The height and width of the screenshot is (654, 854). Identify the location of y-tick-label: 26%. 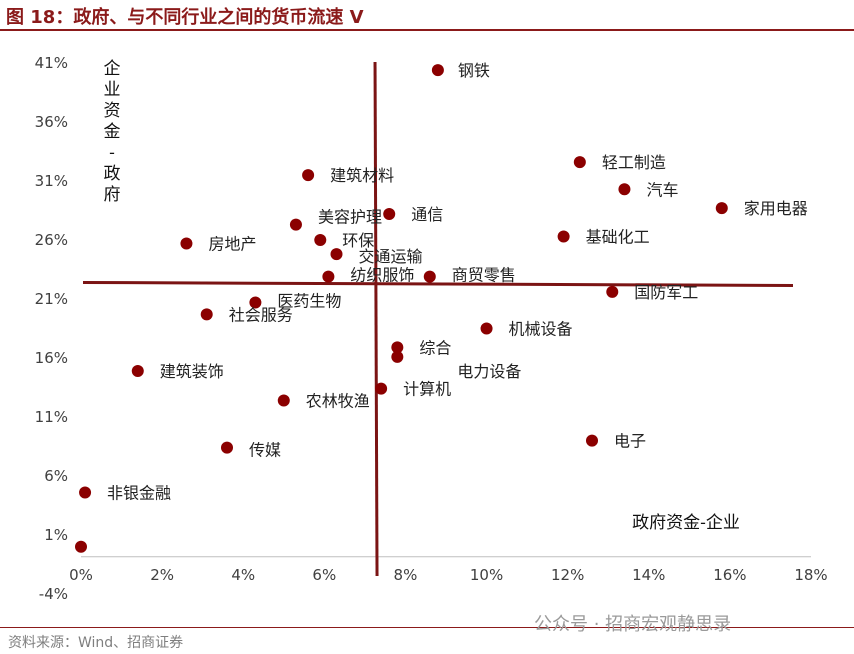
(51, 240).